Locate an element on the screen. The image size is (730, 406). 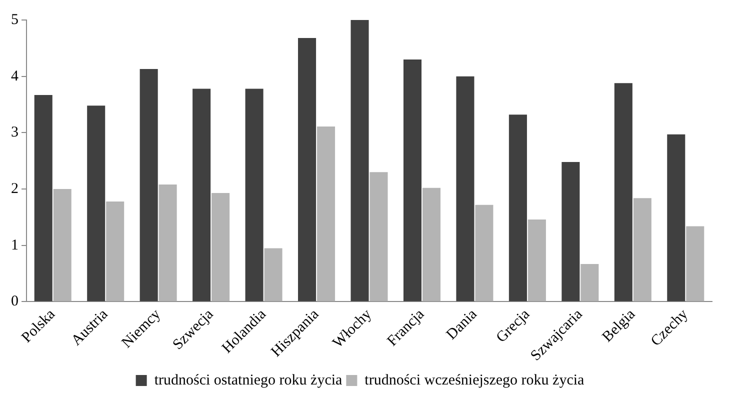
y-tick-label: 5 is located at coordinates (14, 20).